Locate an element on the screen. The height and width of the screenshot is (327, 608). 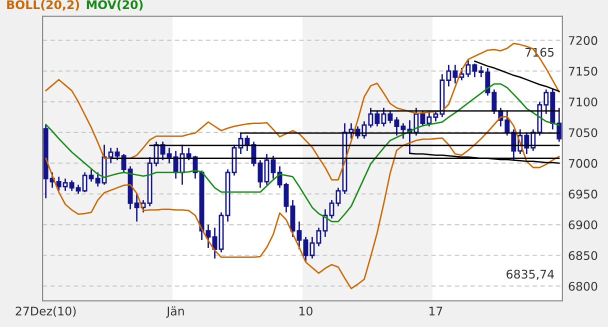
y-tick-label: 6950 is located at coordinates (583, 194).